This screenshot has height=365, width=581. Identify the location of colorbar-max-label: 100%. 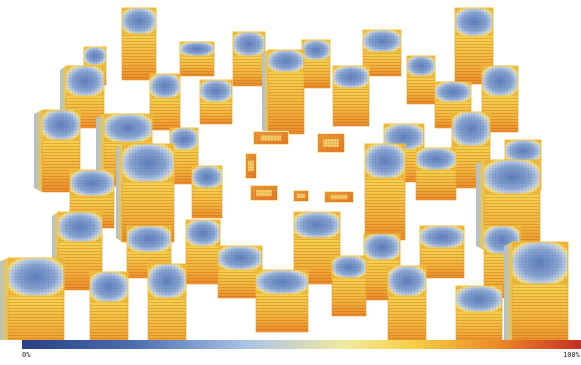
(571, 355).